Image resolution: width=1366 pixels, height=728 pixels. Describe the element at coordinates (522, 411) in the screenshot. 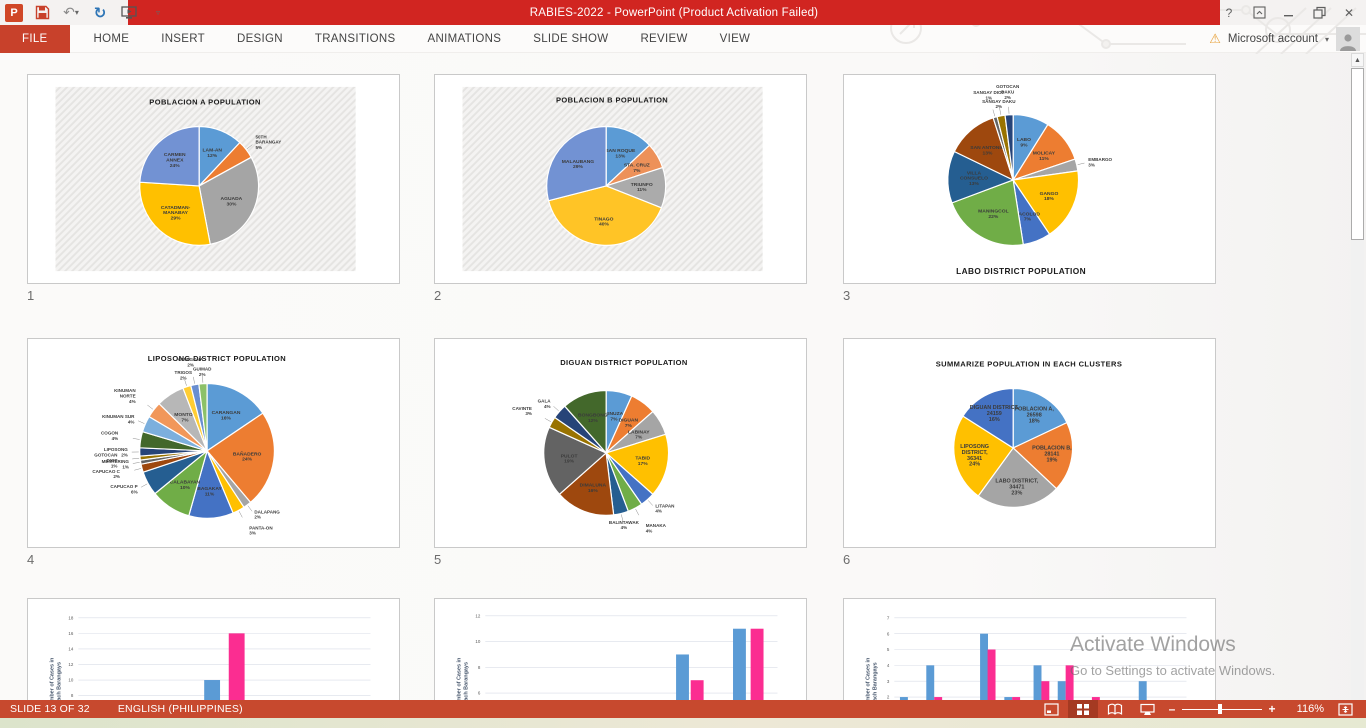

I see `pie-label: CAVINTE 3%` at that location.